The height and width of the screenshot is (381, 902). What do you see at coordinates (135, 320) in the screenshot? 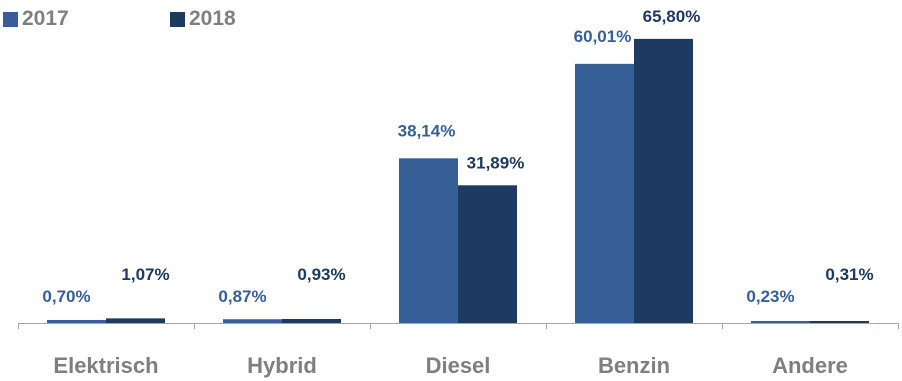
I see `bar-elektrisch-2018` at bounding box center [135, 320].